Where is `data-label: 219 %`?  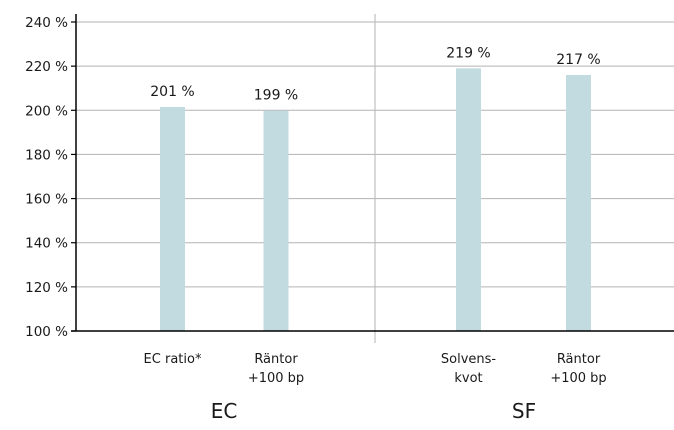 data-label: 219 % is located at coordinates (468, 53).